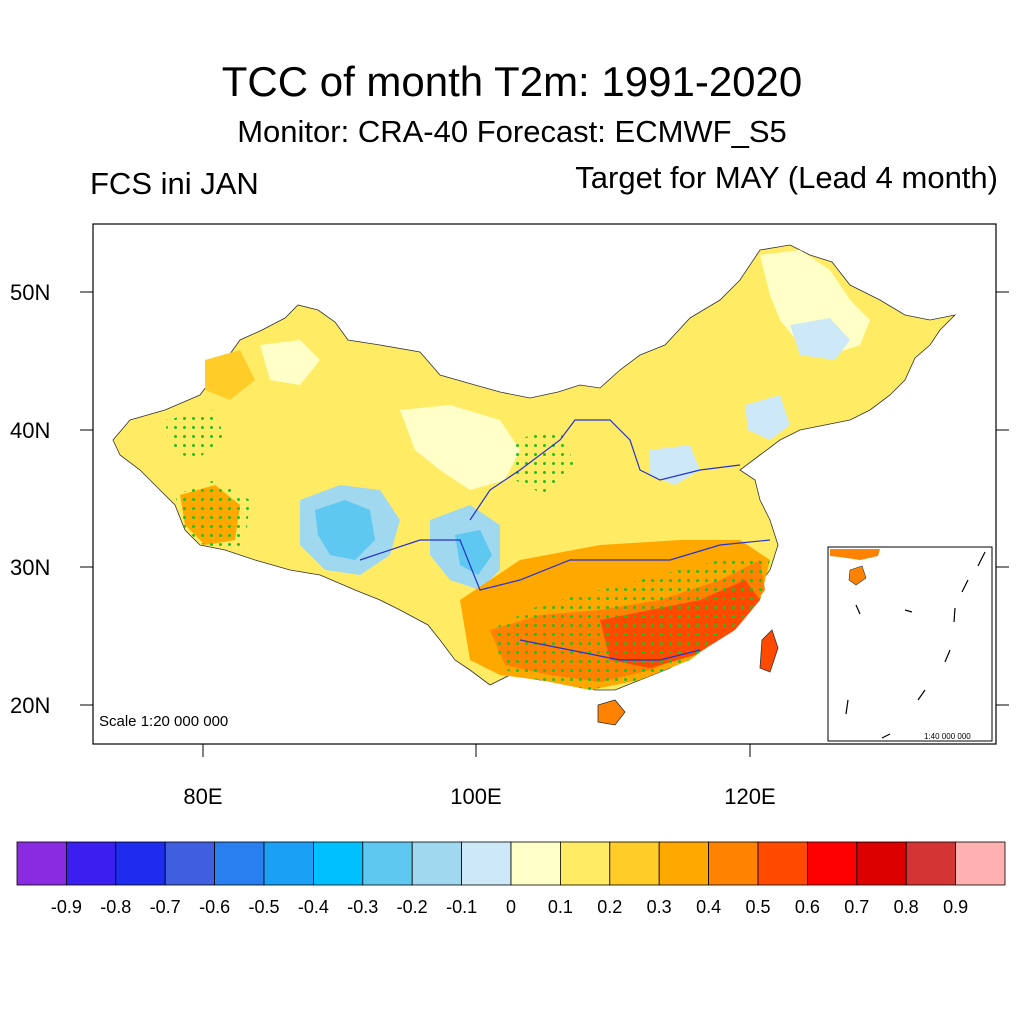 This screenshot has height=1024, width=1024. I want to click on colorbar-label: 0.6, so click(807, 907).